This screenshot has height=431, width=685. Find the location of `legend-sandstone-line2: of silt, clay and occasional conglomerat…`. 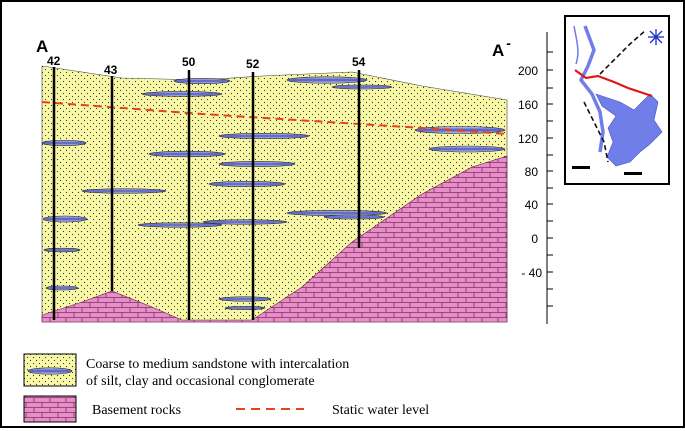

legend-sandstone-line2: of silt, clay and occasional conglomerat… is located at coordinates (200, 381).